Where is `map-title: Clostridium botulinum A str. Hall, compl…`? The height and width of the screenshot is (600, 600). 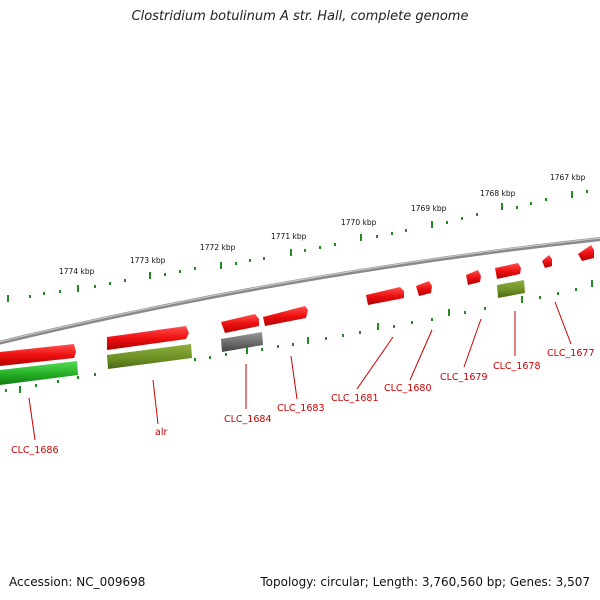 map-title: Clostridium botulinum A str. Hall, compl… is located at coordinates (300, 16).